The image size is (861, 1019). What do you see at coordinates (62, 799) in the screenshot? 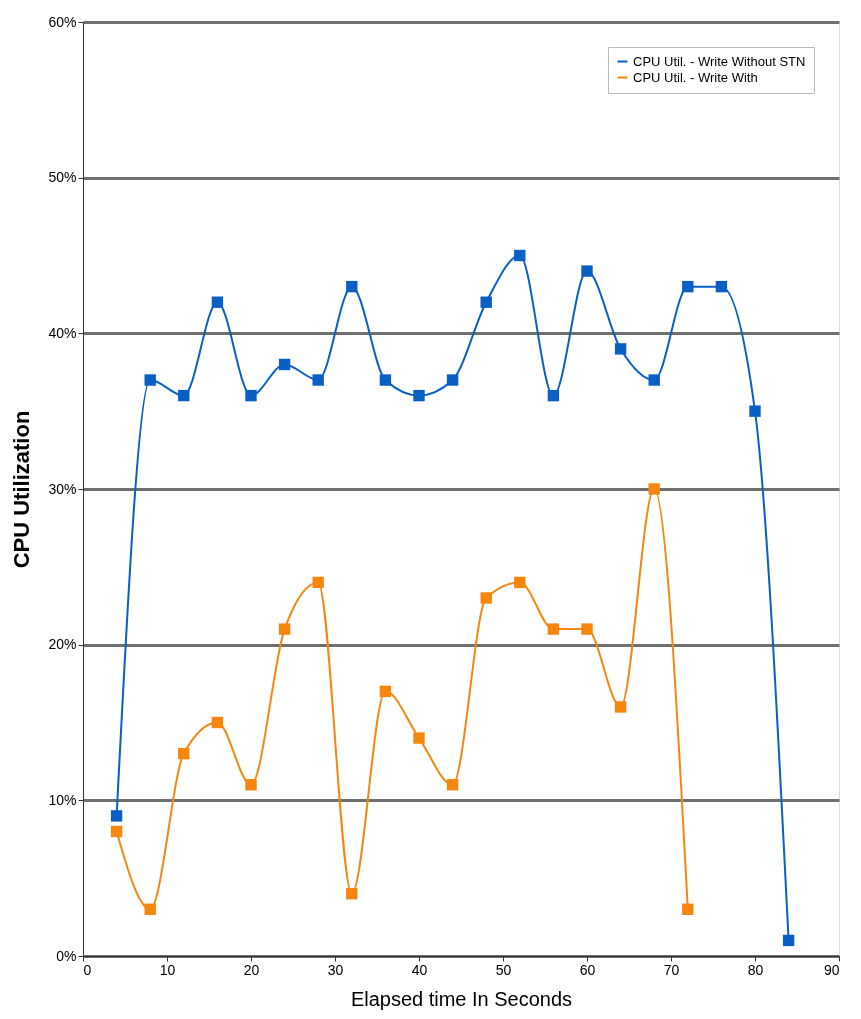
I see `y-tick-label: 10%` at bounding box center [62, 799].